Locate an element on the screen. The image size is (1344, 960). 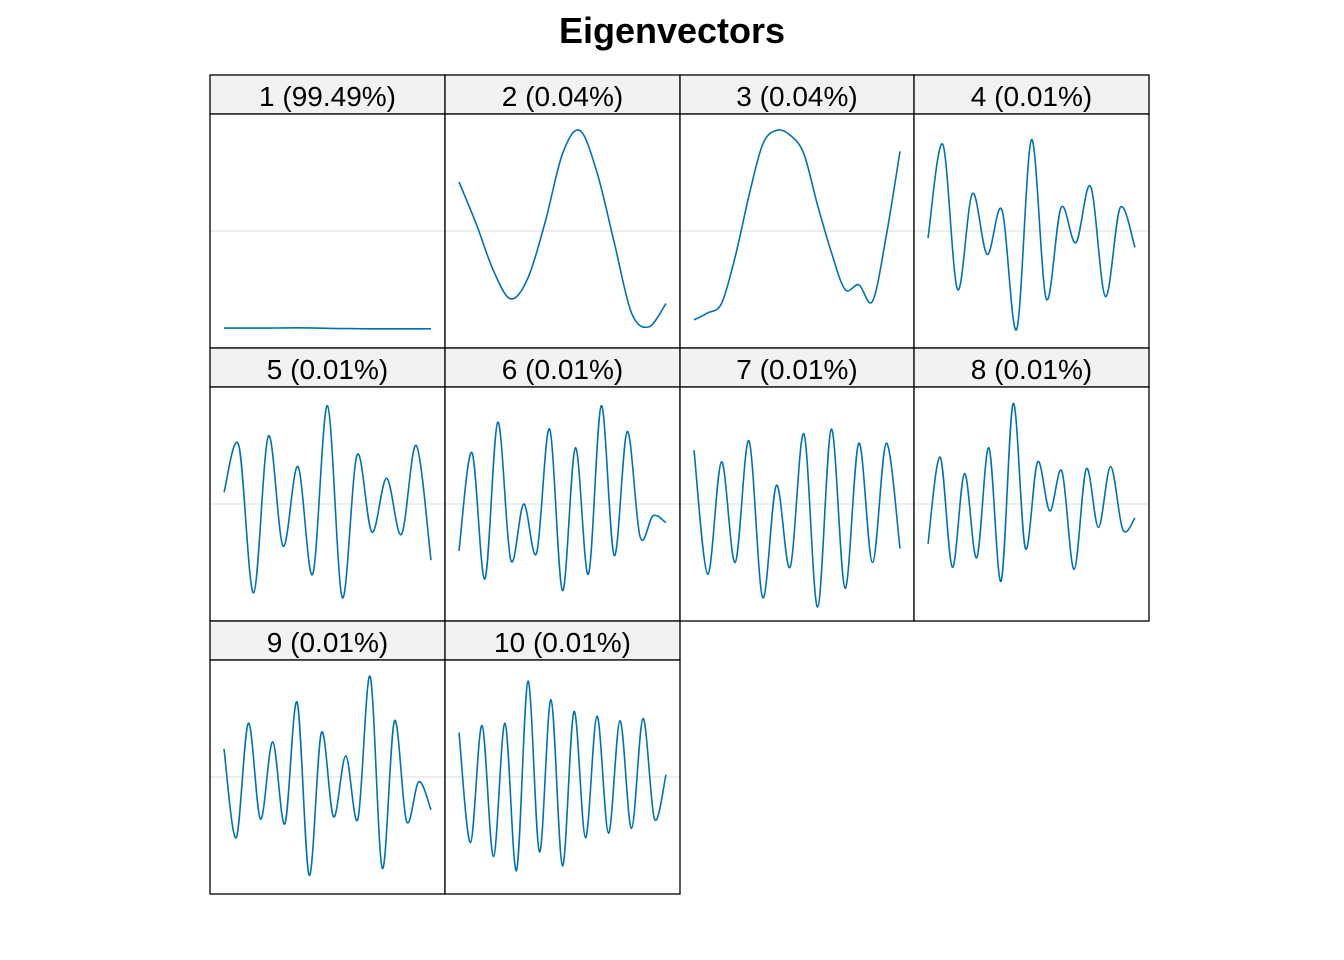
facet-label-4: 4 (0.01%) is located at coordinates (1031, 96).